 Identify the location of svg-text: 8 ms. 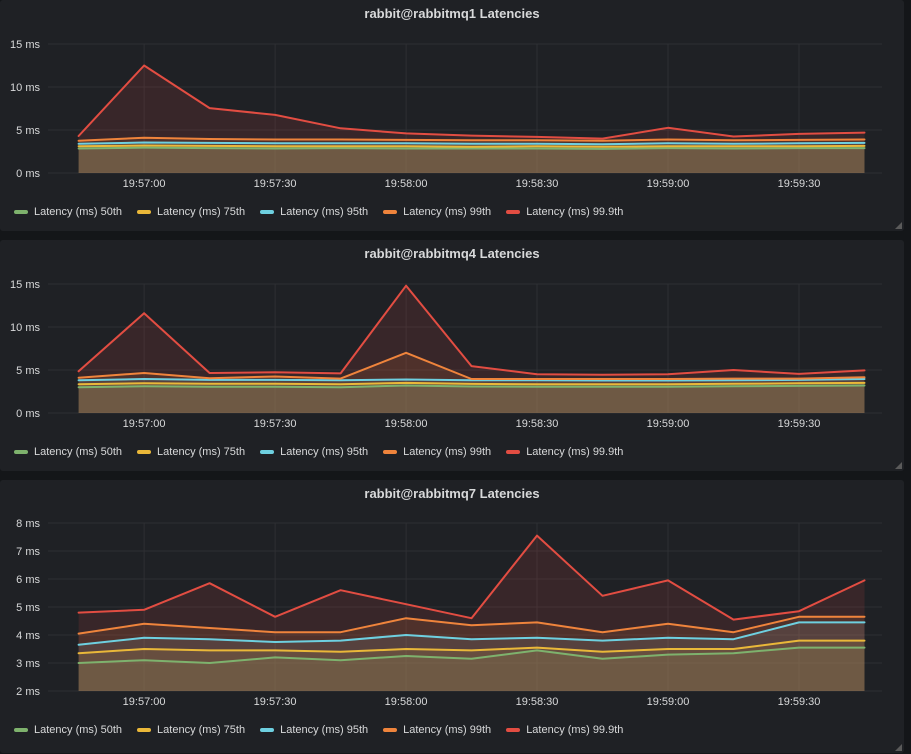
(28, 524).